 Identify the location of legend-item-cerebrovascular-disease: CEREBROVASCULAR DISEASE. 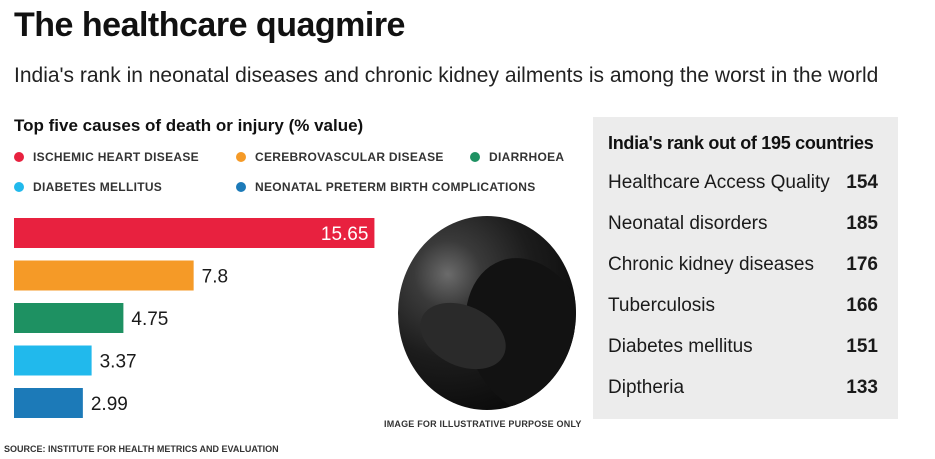
(340, 157).